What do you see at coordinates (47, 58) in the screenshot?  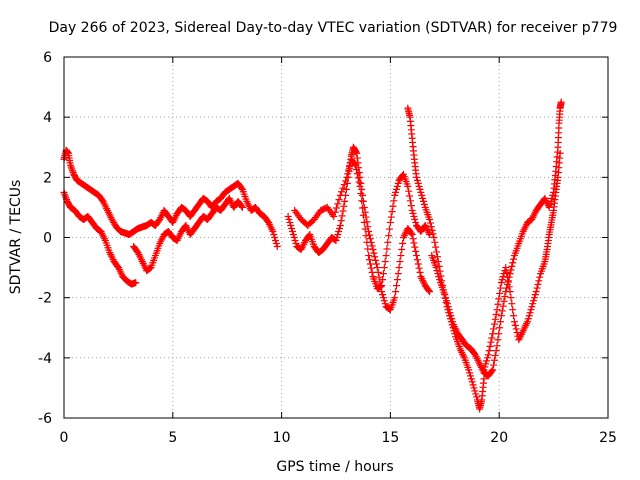 I see `y-tick-label: 6` at bounding box center [47, 58].